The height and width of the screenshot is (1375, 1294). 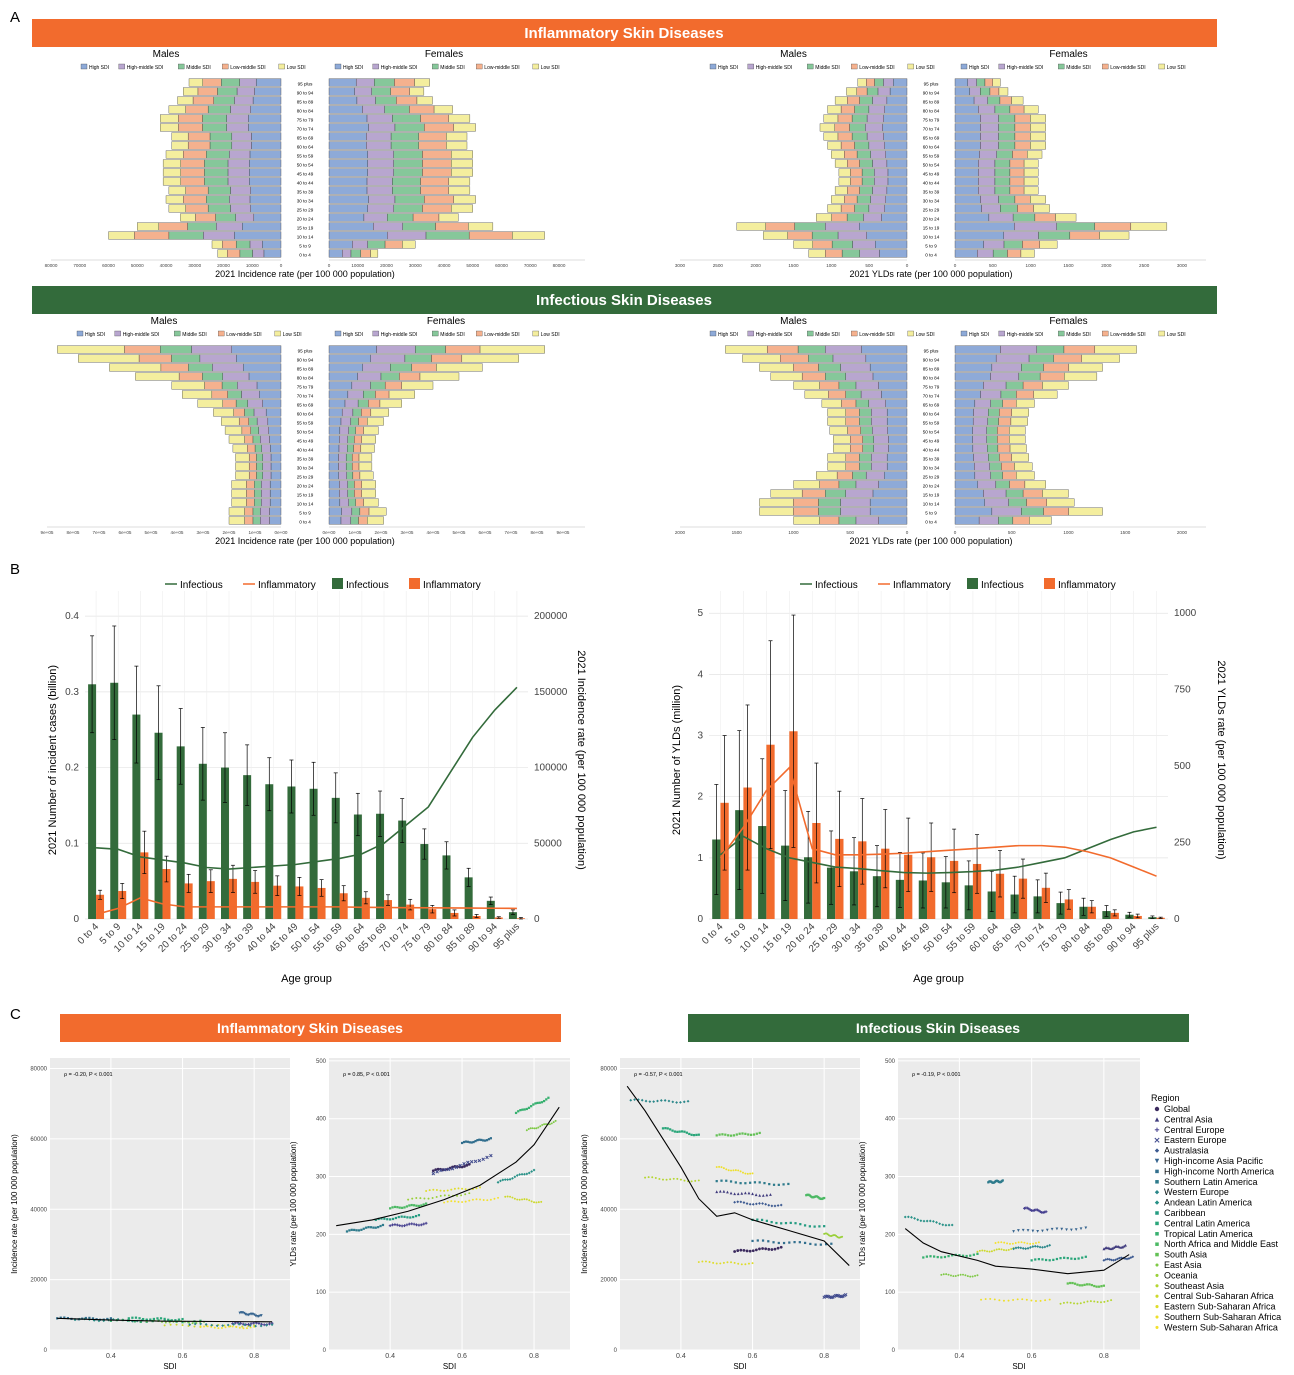 I want to click on pyramid-age-label: 25 to 29, so click(x=305, y=209).